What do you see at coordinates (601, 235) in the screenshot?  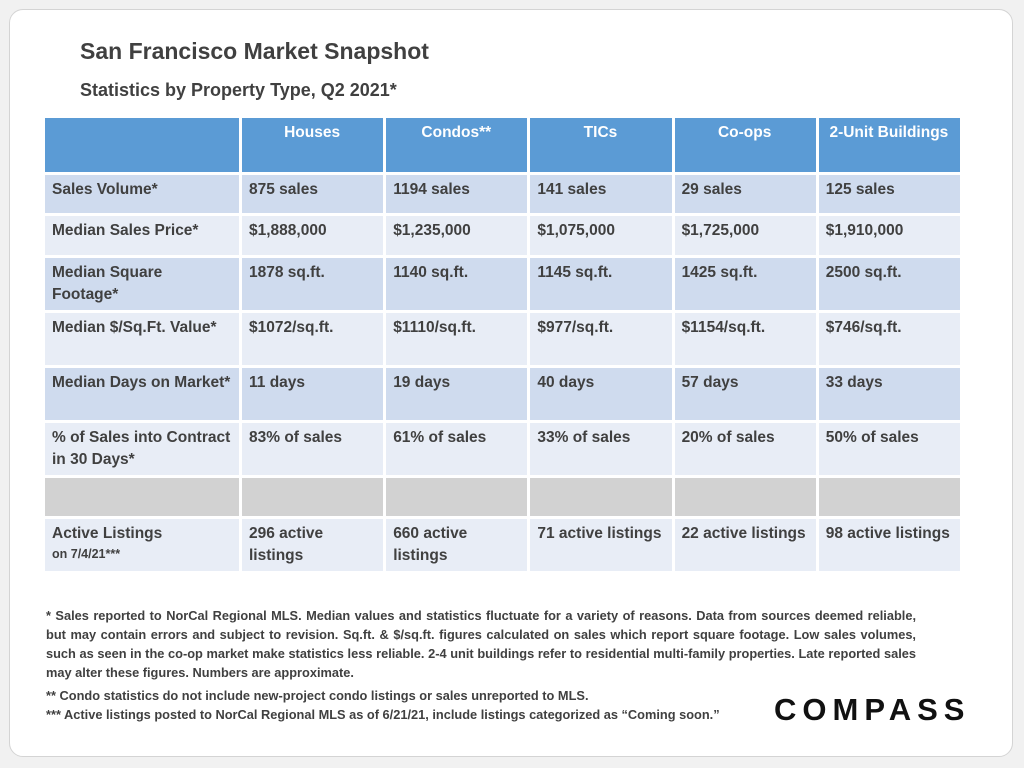 I see `table-cell: $1,075,000` at bounding box center [601, 235].